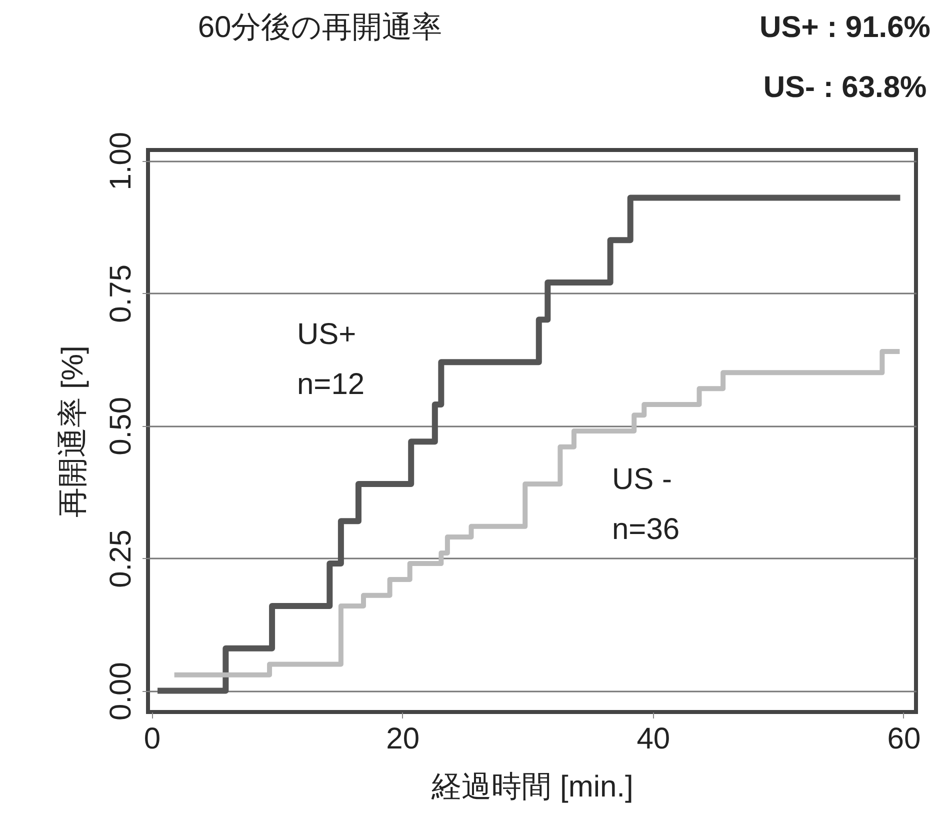 This screenshot has height=833, width=941. What do you see at coordinates (121, 559) in the screenshot?
I see `y-tick-label: 0.25` at bounding box center [121, 559].